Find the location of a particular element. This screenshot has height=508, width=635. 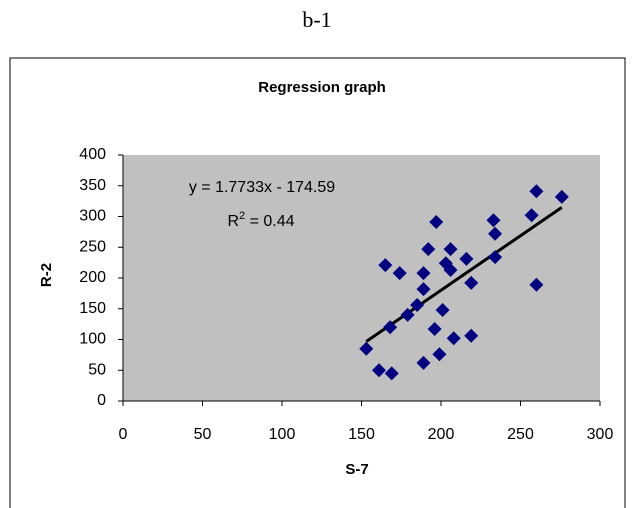

x-axis-label: S-7 is located at coordinates (356, 469).